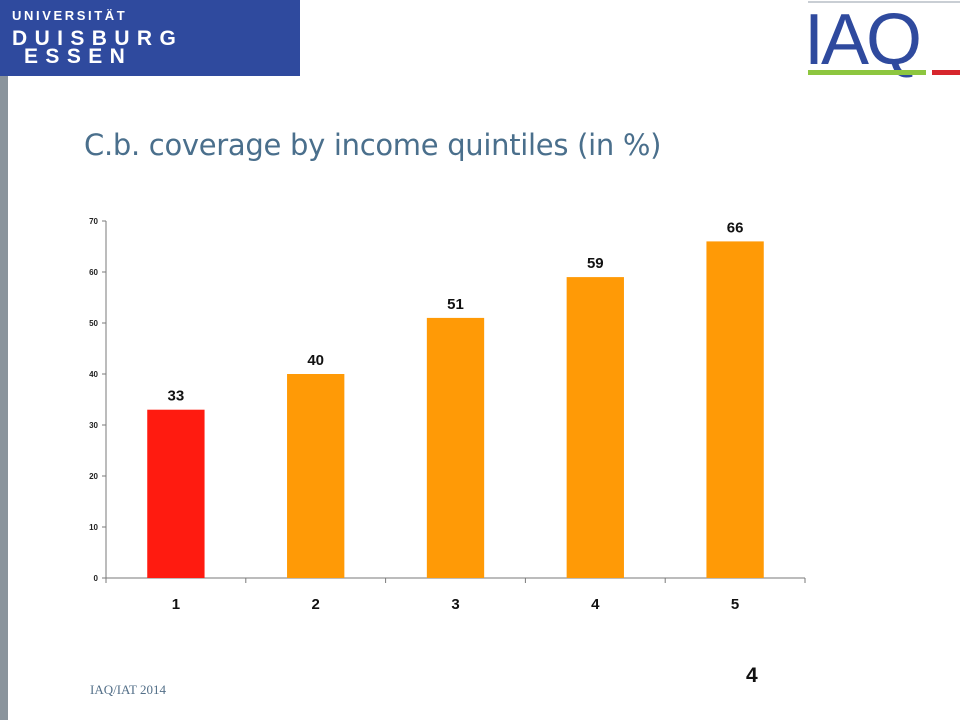 The width and height of the screenshot is (960, 720). What do you see at coordinates (455, 604) in the screenshot?
I see `x-tick-label: 3` at bounding box center [455, 604].